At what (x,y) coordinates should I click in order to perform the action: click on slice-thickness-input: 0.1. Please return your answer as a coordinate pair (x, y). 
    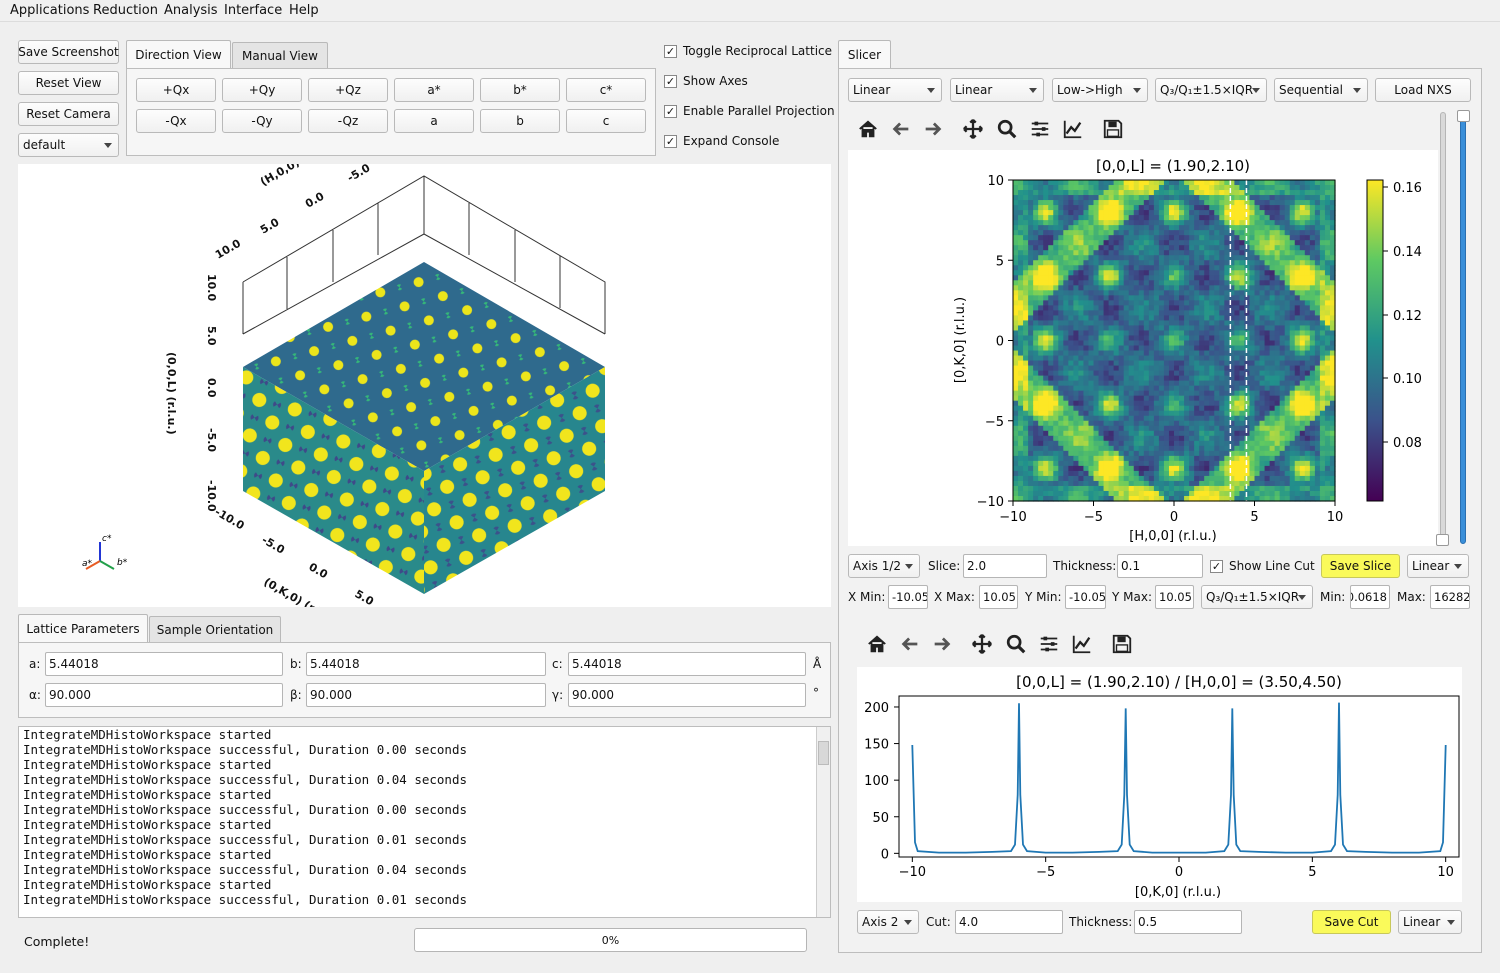
    Looking at the image, I should click on (1160, 566).